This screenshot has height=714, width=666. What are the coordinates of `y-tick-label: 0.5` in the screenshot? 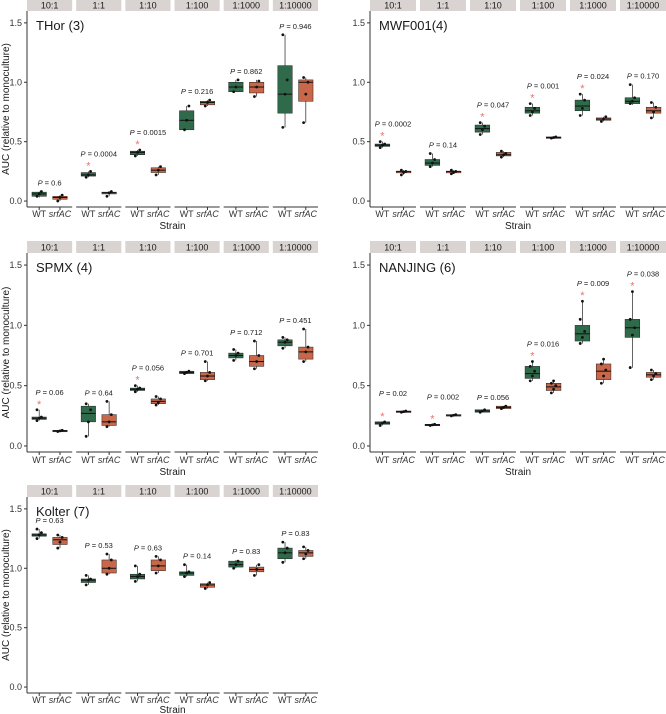 It's located at (15, 628).